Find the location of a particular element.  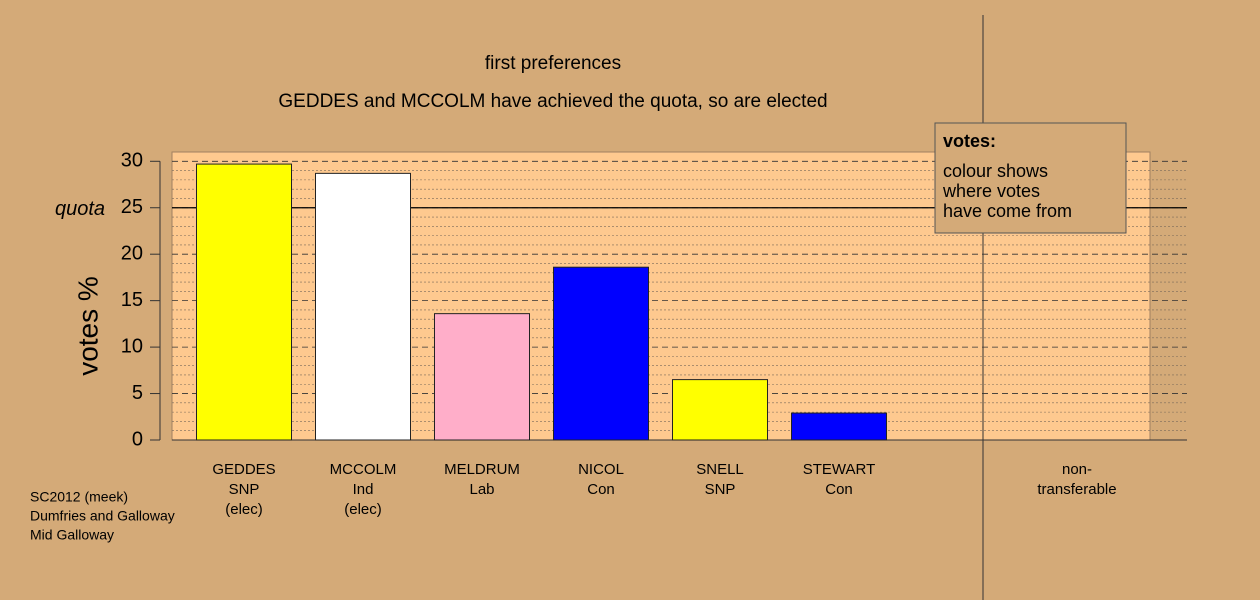

x-tick-label: NICOL is located at coordinates (601, 469).